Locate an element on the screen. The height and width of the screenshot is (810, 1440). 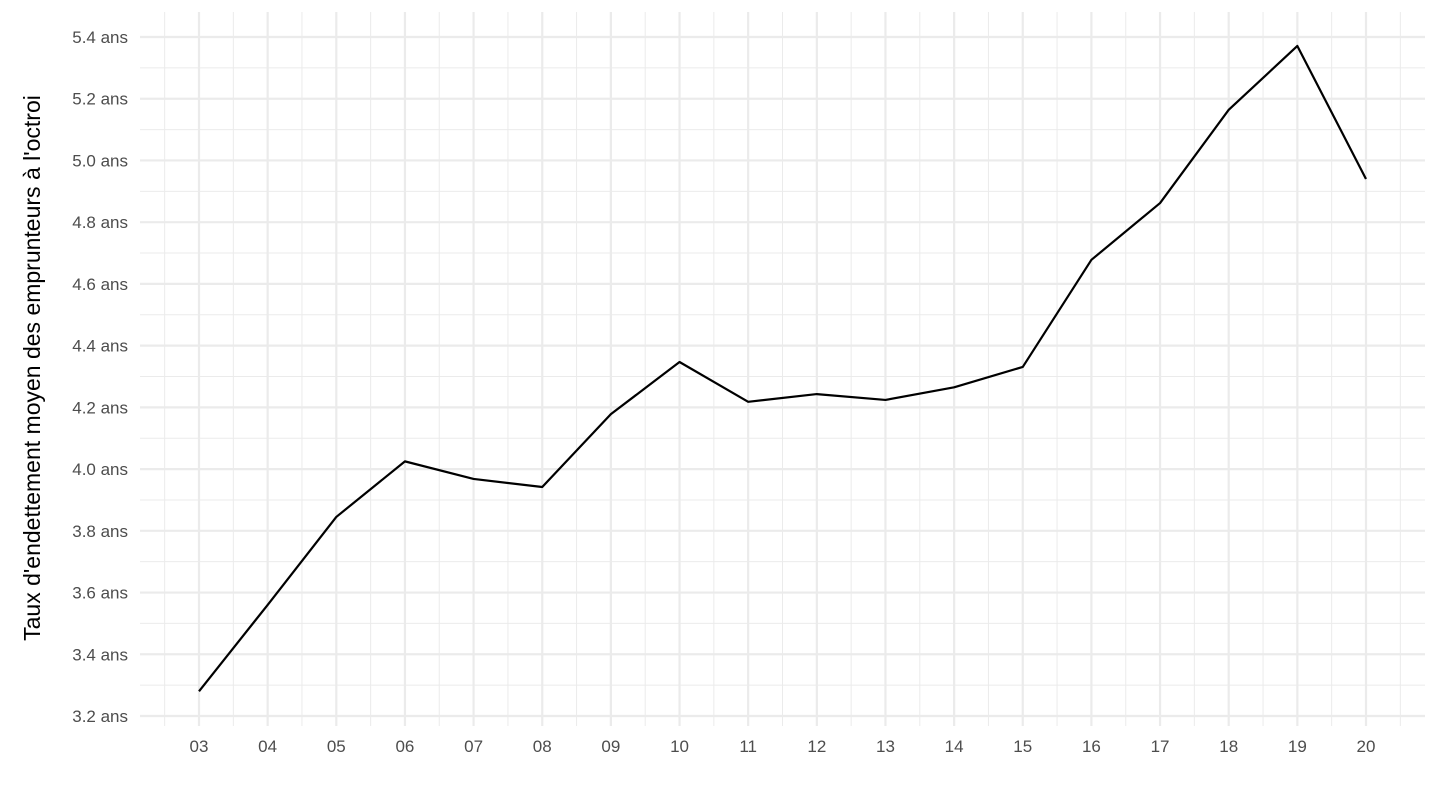
x-tick-label: 18 is located at coordinates (1228, 746).